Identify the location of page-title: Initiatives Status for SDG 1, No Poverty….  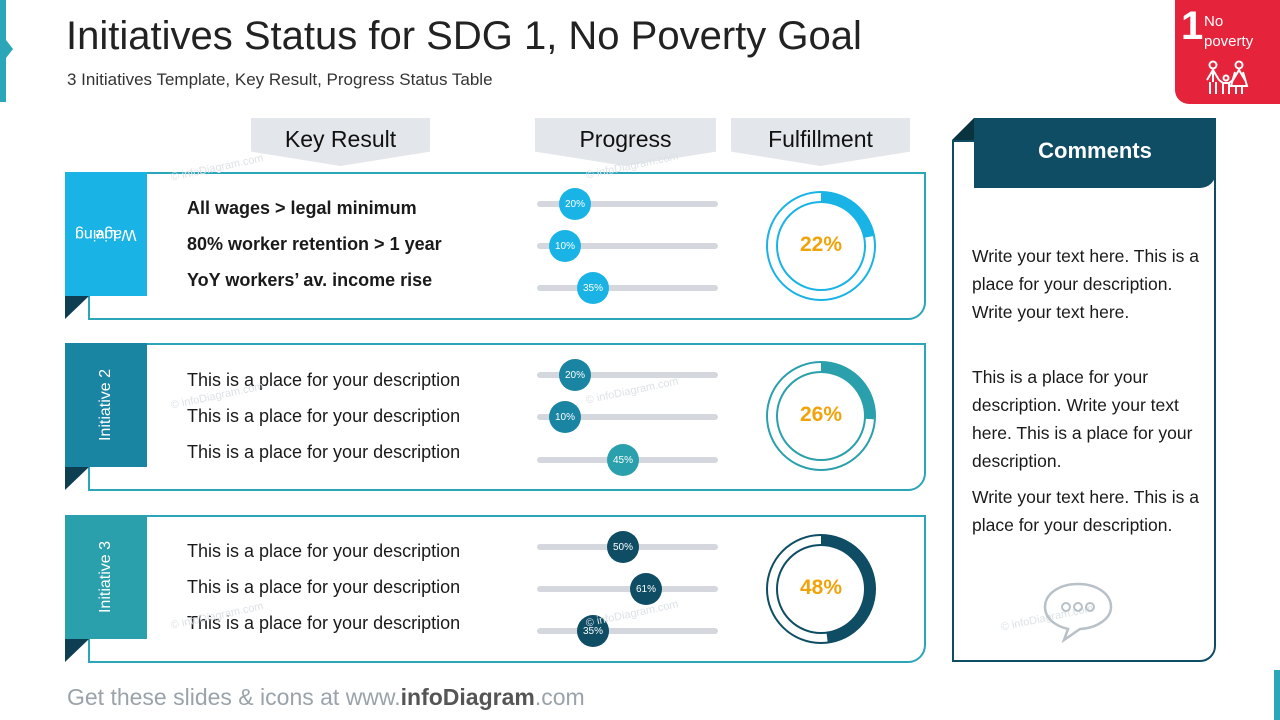
(464, 36).